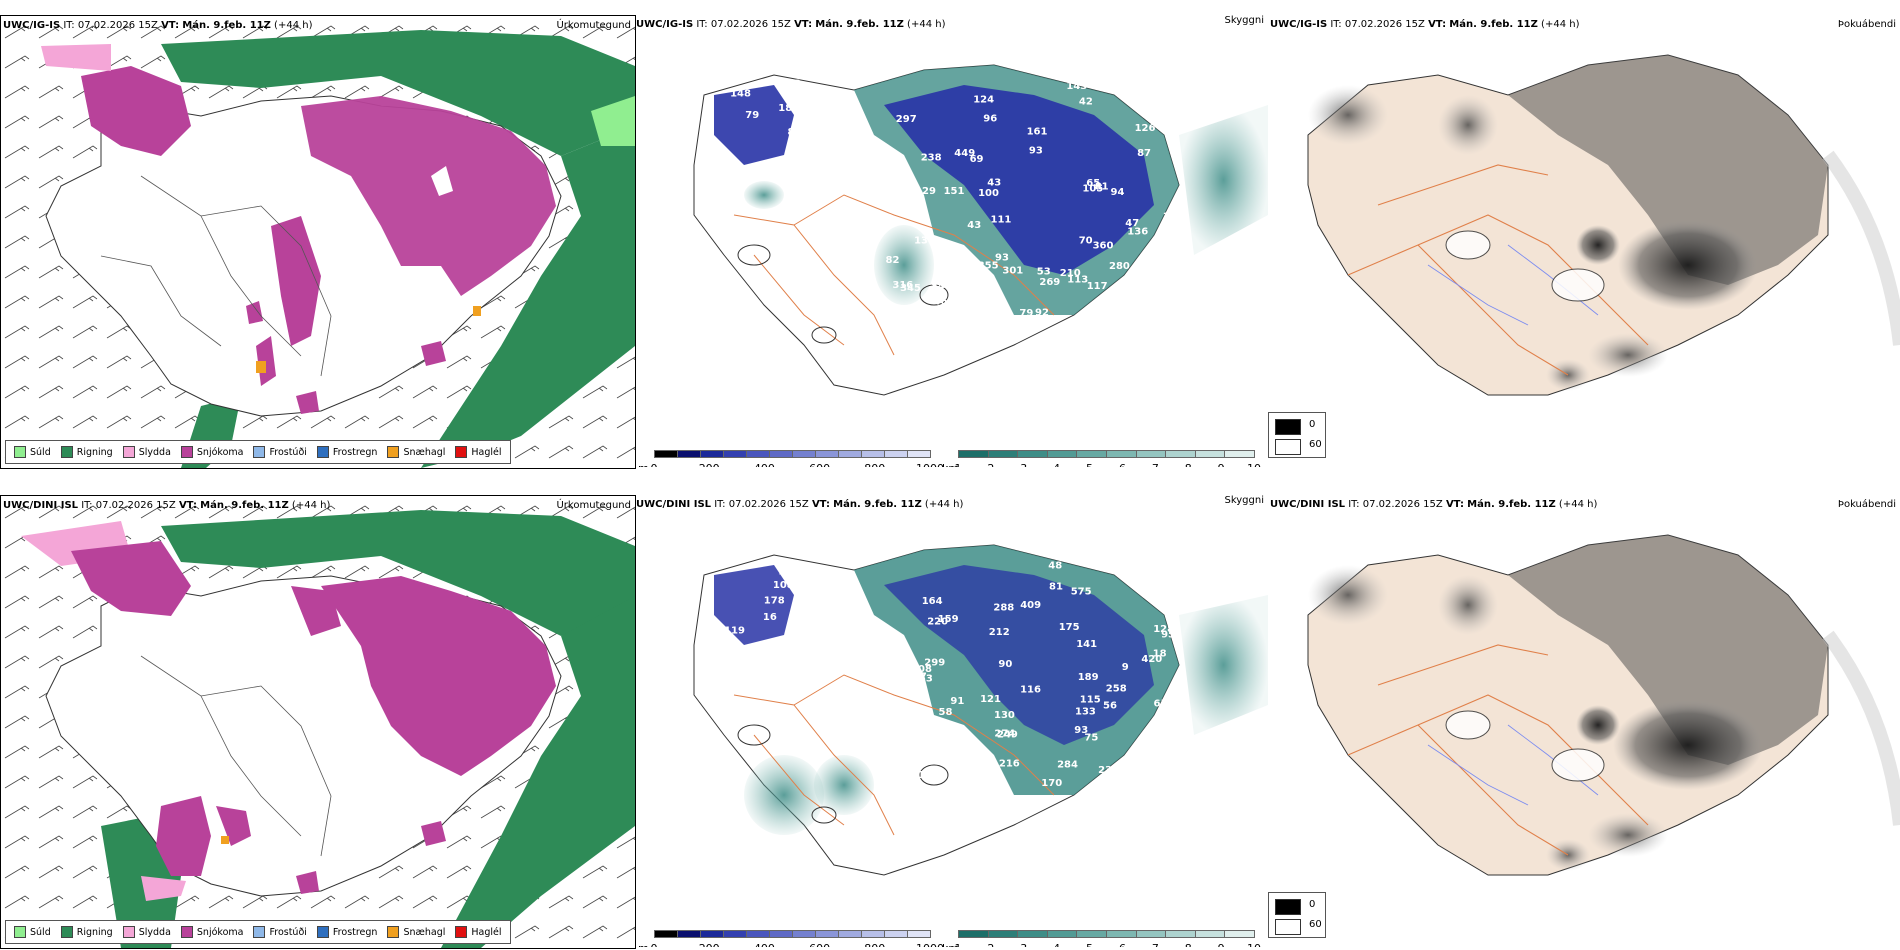  I want to click on fog-legend-min: 0, so click(1312, 424).